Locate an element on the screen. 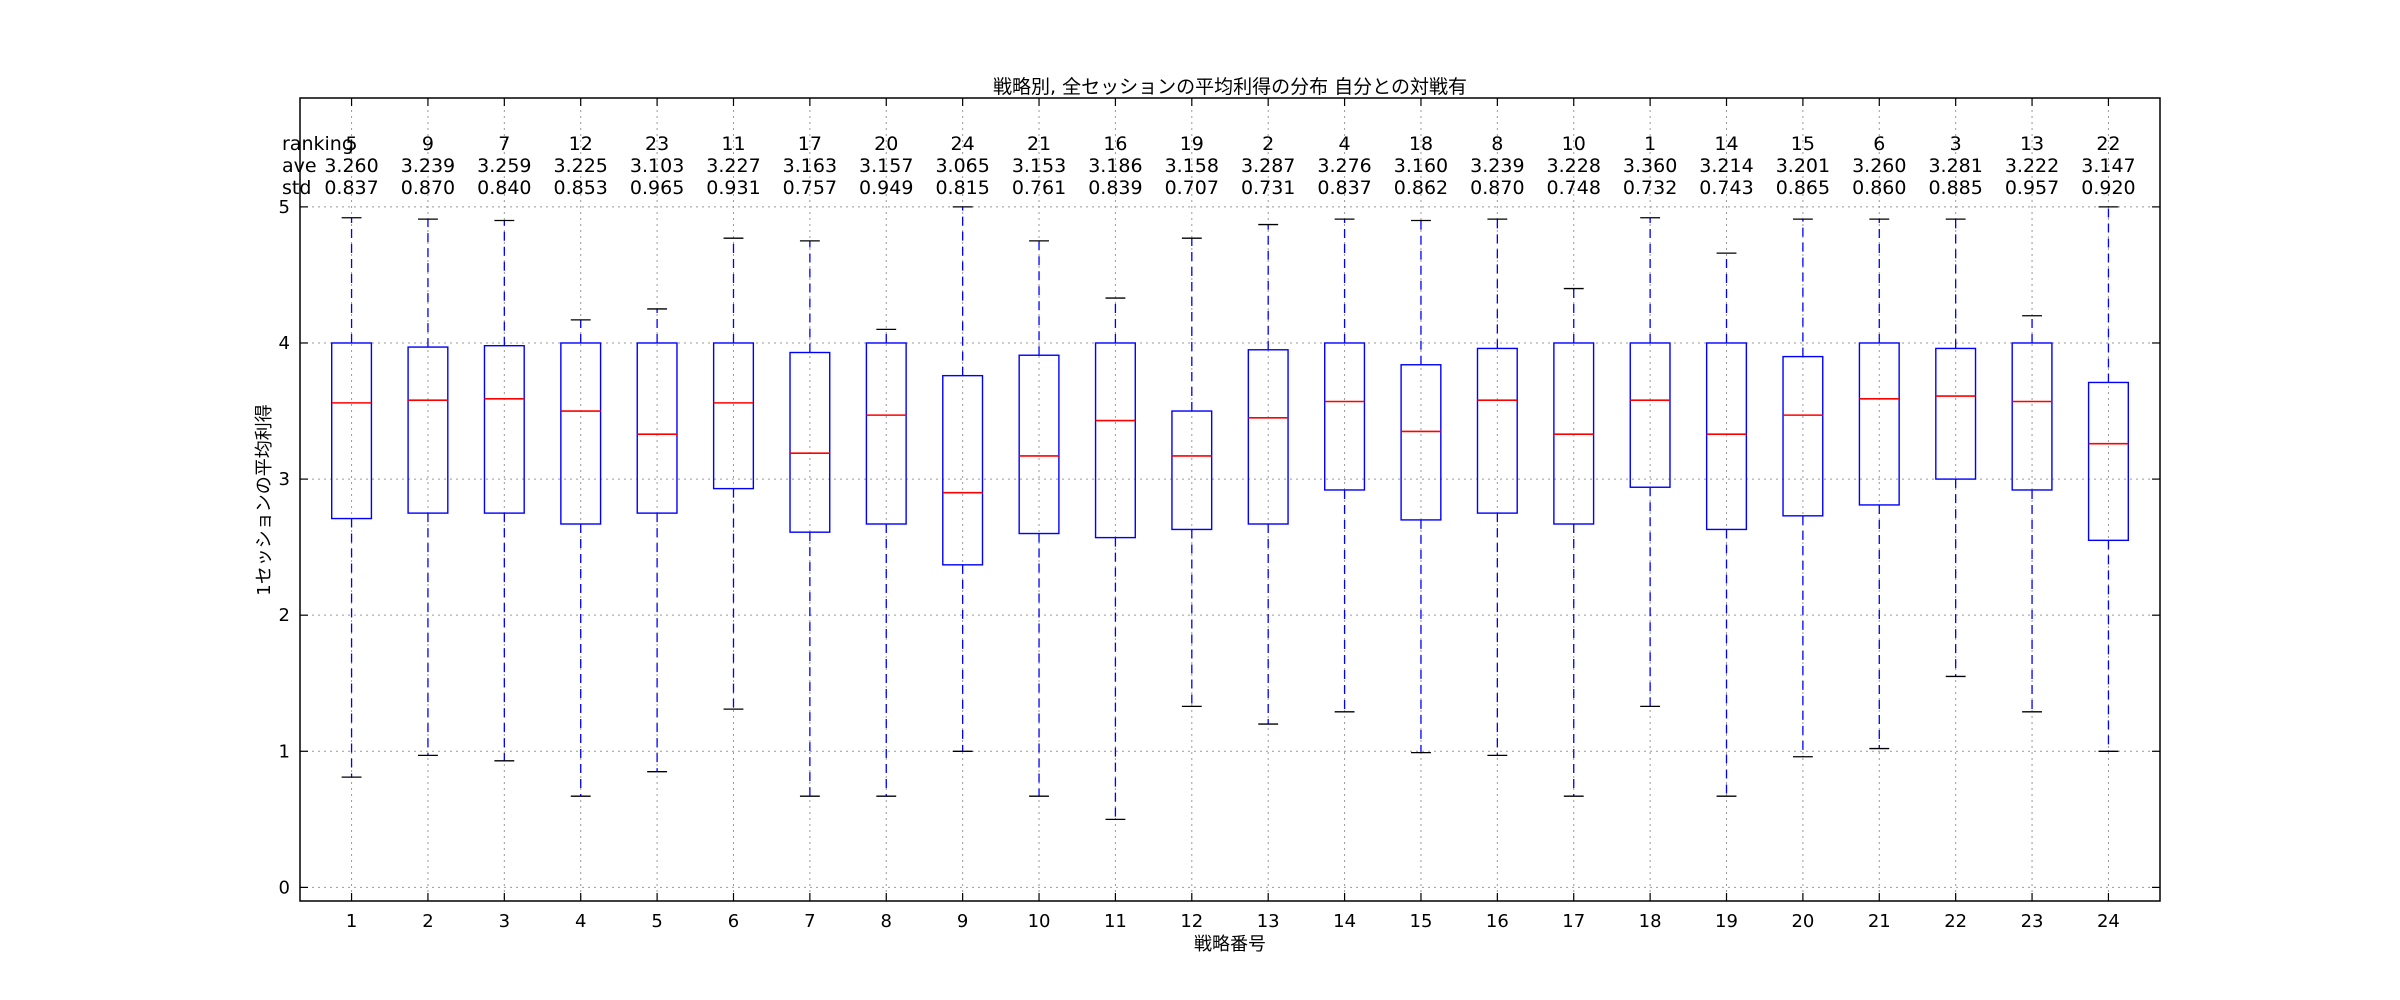 The height and width of the screenshot is (1000, 2400). ranking-value: 9 is located at coordinates (428, 144).